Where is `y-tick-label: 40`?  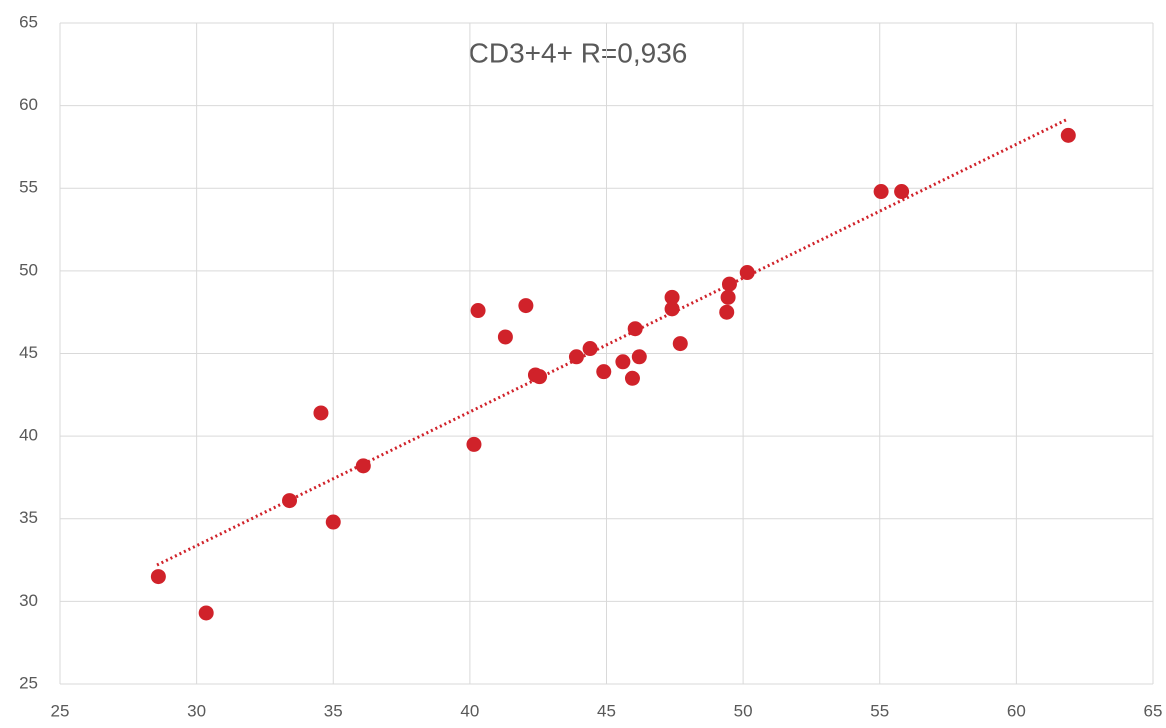 y-tick-label: 40 is located at coordinates (28, 435).